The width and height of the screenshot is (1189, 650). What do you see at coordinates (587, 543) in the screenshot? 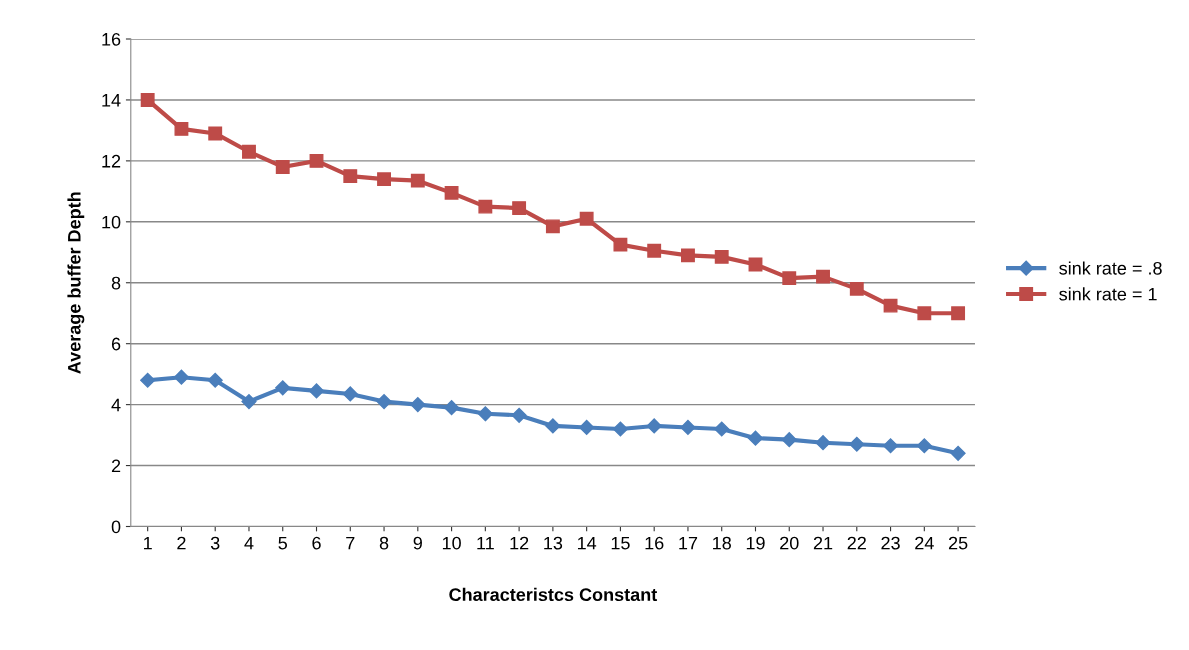
I see `x-tick-label: 14` at bounding box center [587, 543].